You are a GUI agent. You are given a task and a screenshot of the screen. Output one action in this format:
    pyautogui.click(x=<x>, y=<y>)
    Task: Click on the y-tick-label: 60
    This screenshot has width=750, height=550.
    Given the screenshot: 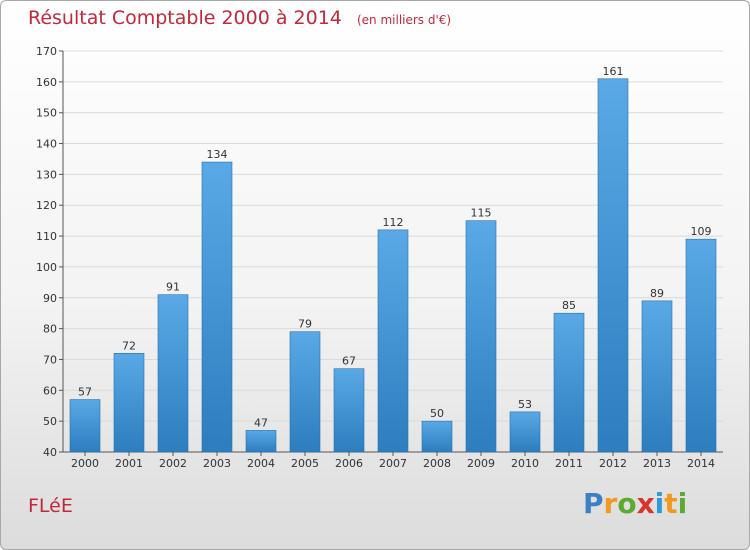 What is the action you would take?
    pyautogui.click(x=50, y=390)
    